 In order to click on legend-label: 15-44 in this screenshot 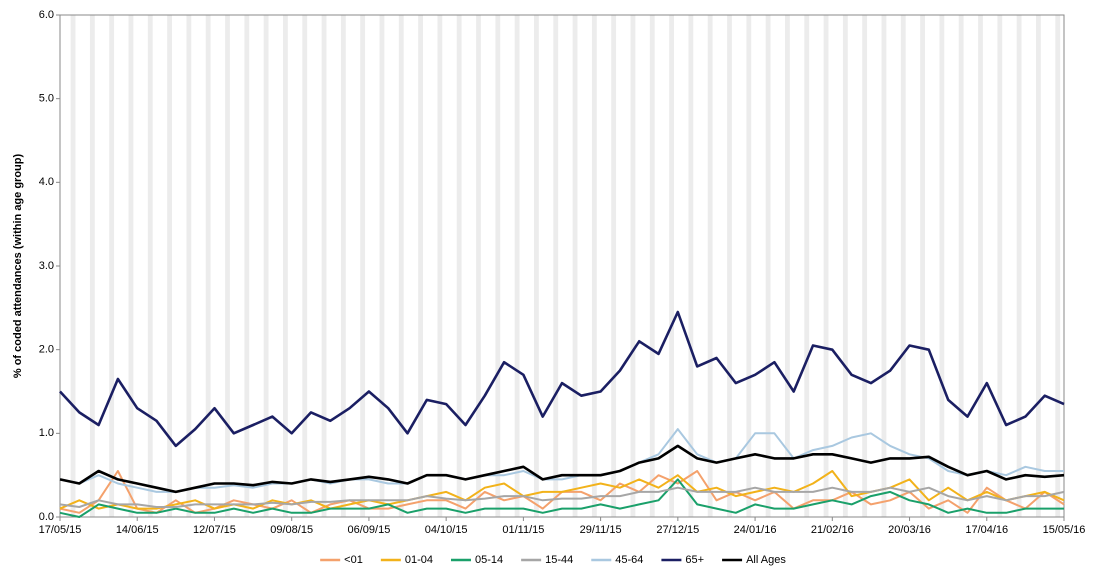, I will do `click(559, 560)`.